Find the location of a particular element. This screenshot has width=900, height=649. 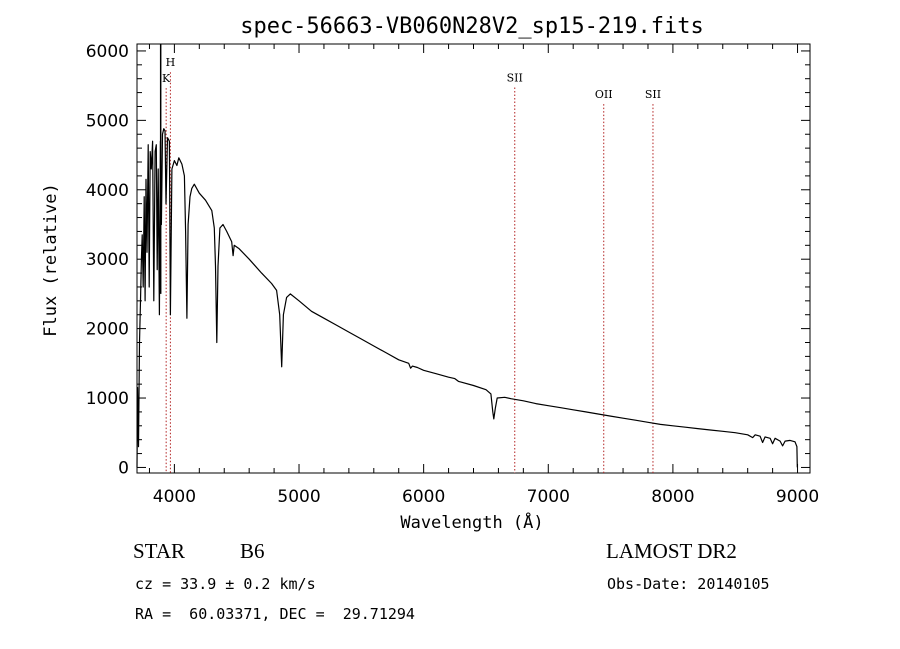

y-tick-label: 5000 is located at coordinates (107, 121).